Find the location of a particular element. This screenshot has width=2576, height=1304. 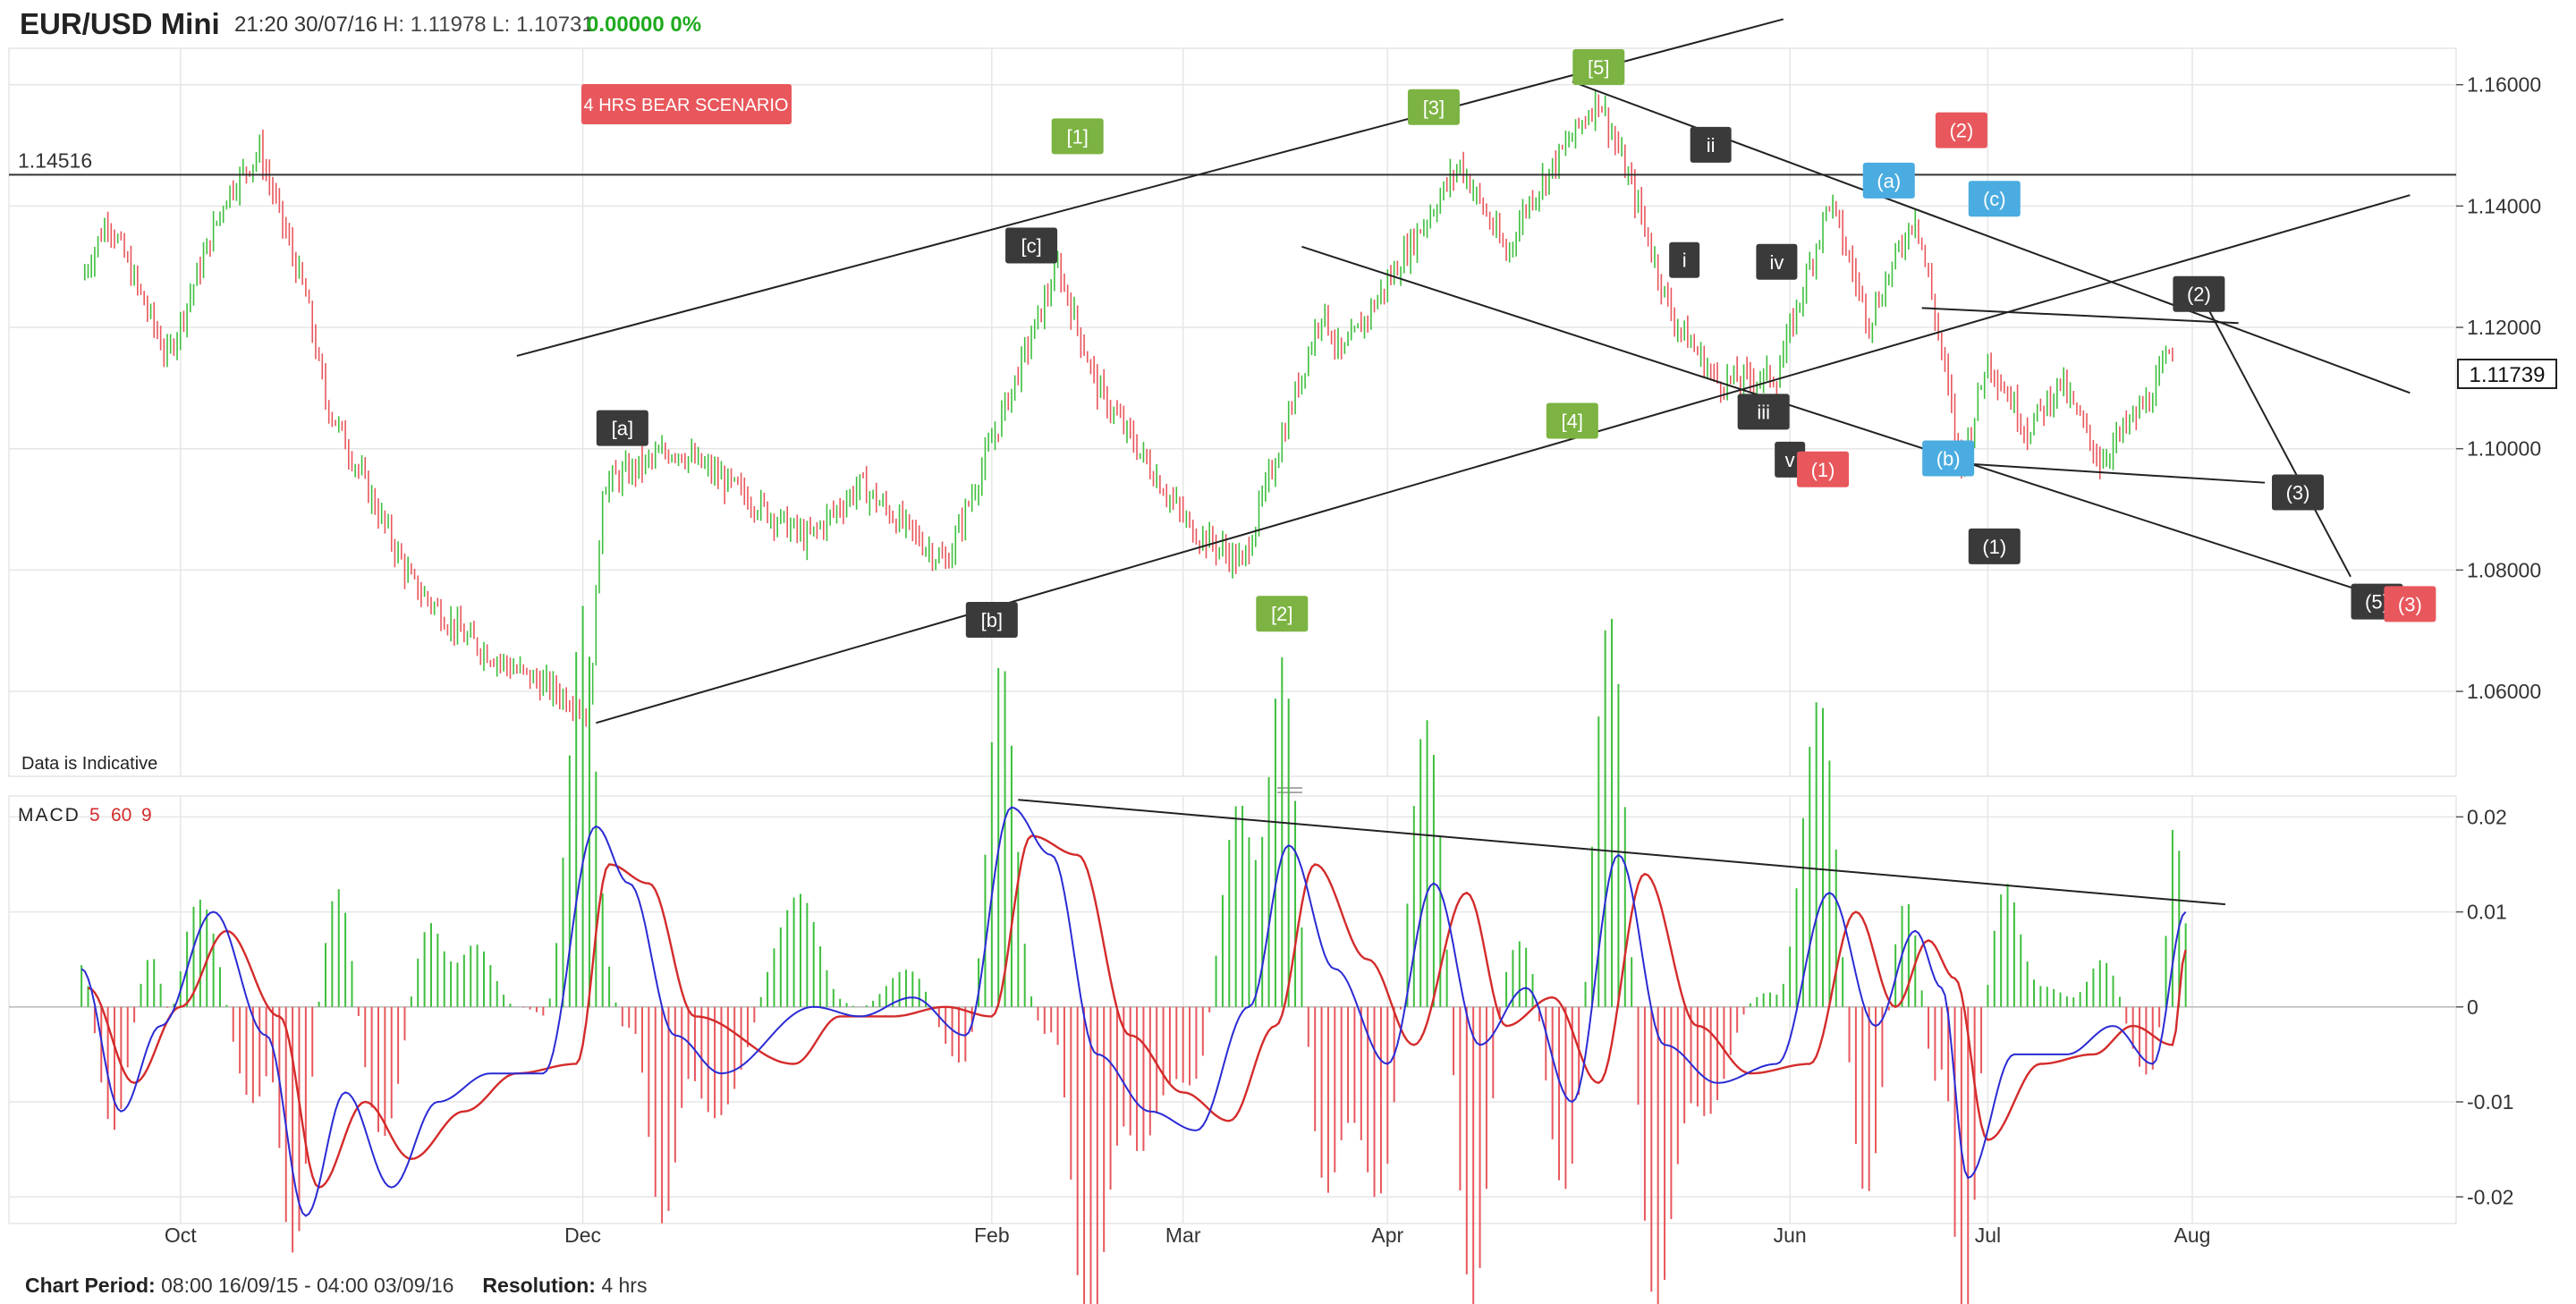

macd-title: MACD is located at coordinates (49, 816).